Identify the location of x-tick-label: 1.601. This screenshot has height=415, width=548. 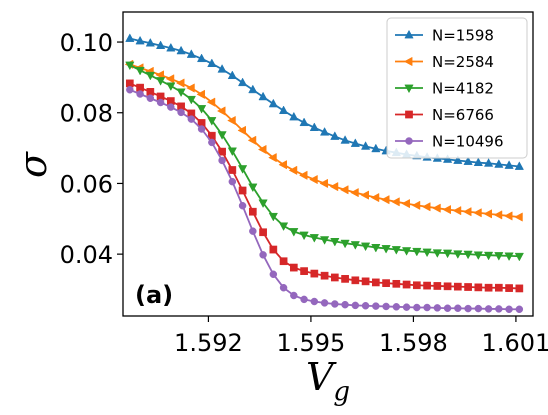
(515, 343).